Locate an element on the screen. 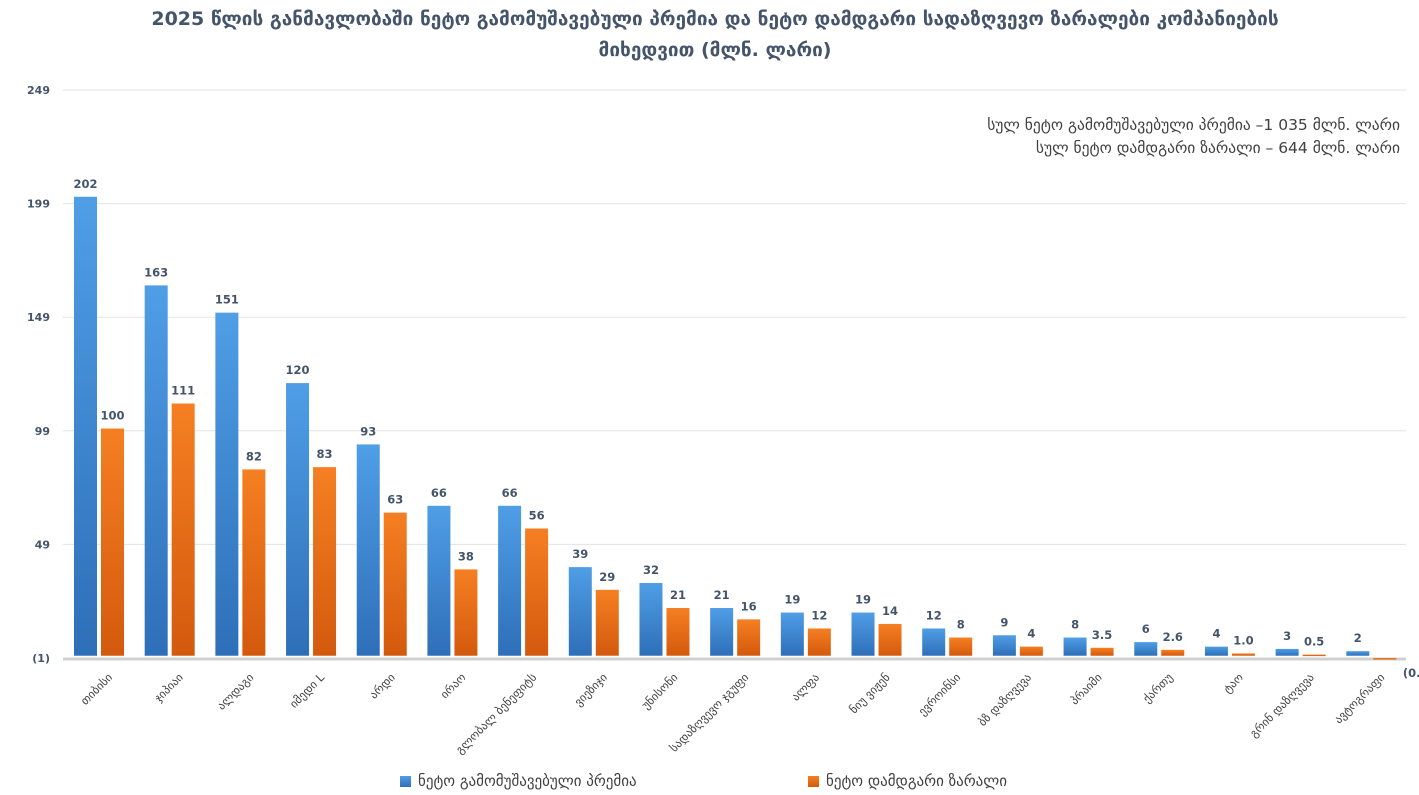  legend-label-premium: ნეტო გამომუშავებული პრემია is located at coordinates (527, 781).